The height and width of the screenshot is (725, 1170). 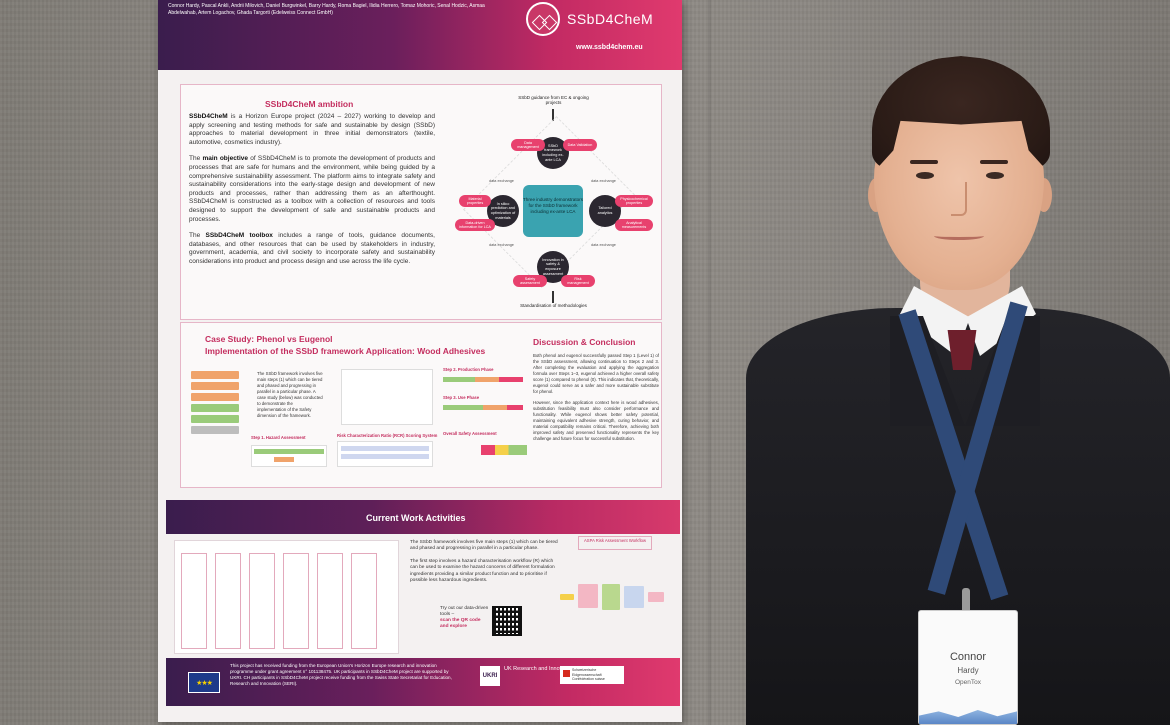 I want to click on current-work-figure, so click(x=286, y=597).